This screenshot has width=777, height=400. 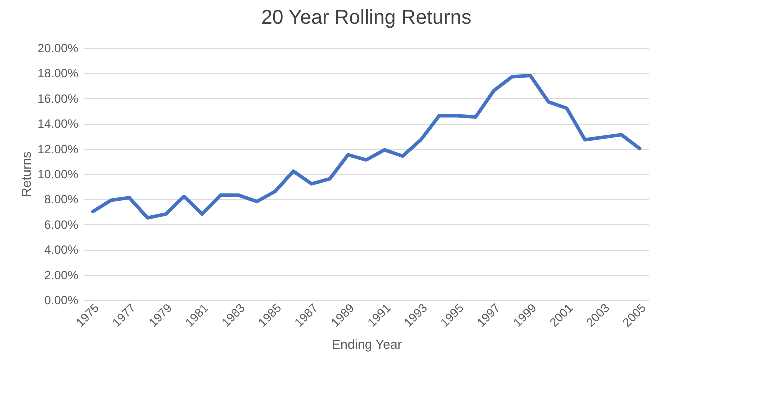 What do you see at coordinates (58, 175) in the screenshot?
I see `y-tick-label: 10.00%` at bounding box center [58, 175].